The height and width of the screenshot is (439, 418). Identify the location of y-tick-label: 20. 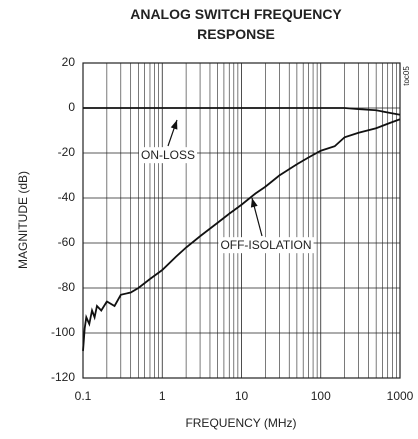
(69, 62).